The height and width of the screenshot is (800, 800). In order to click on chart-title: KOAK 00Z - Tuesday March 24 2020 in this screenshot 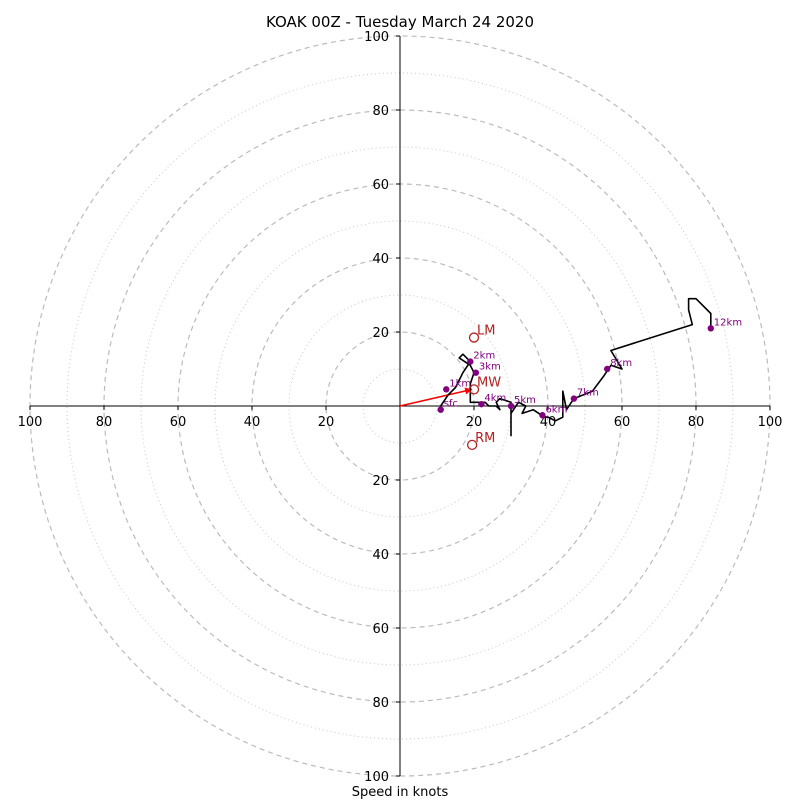, I will do `click(400, 22)`.